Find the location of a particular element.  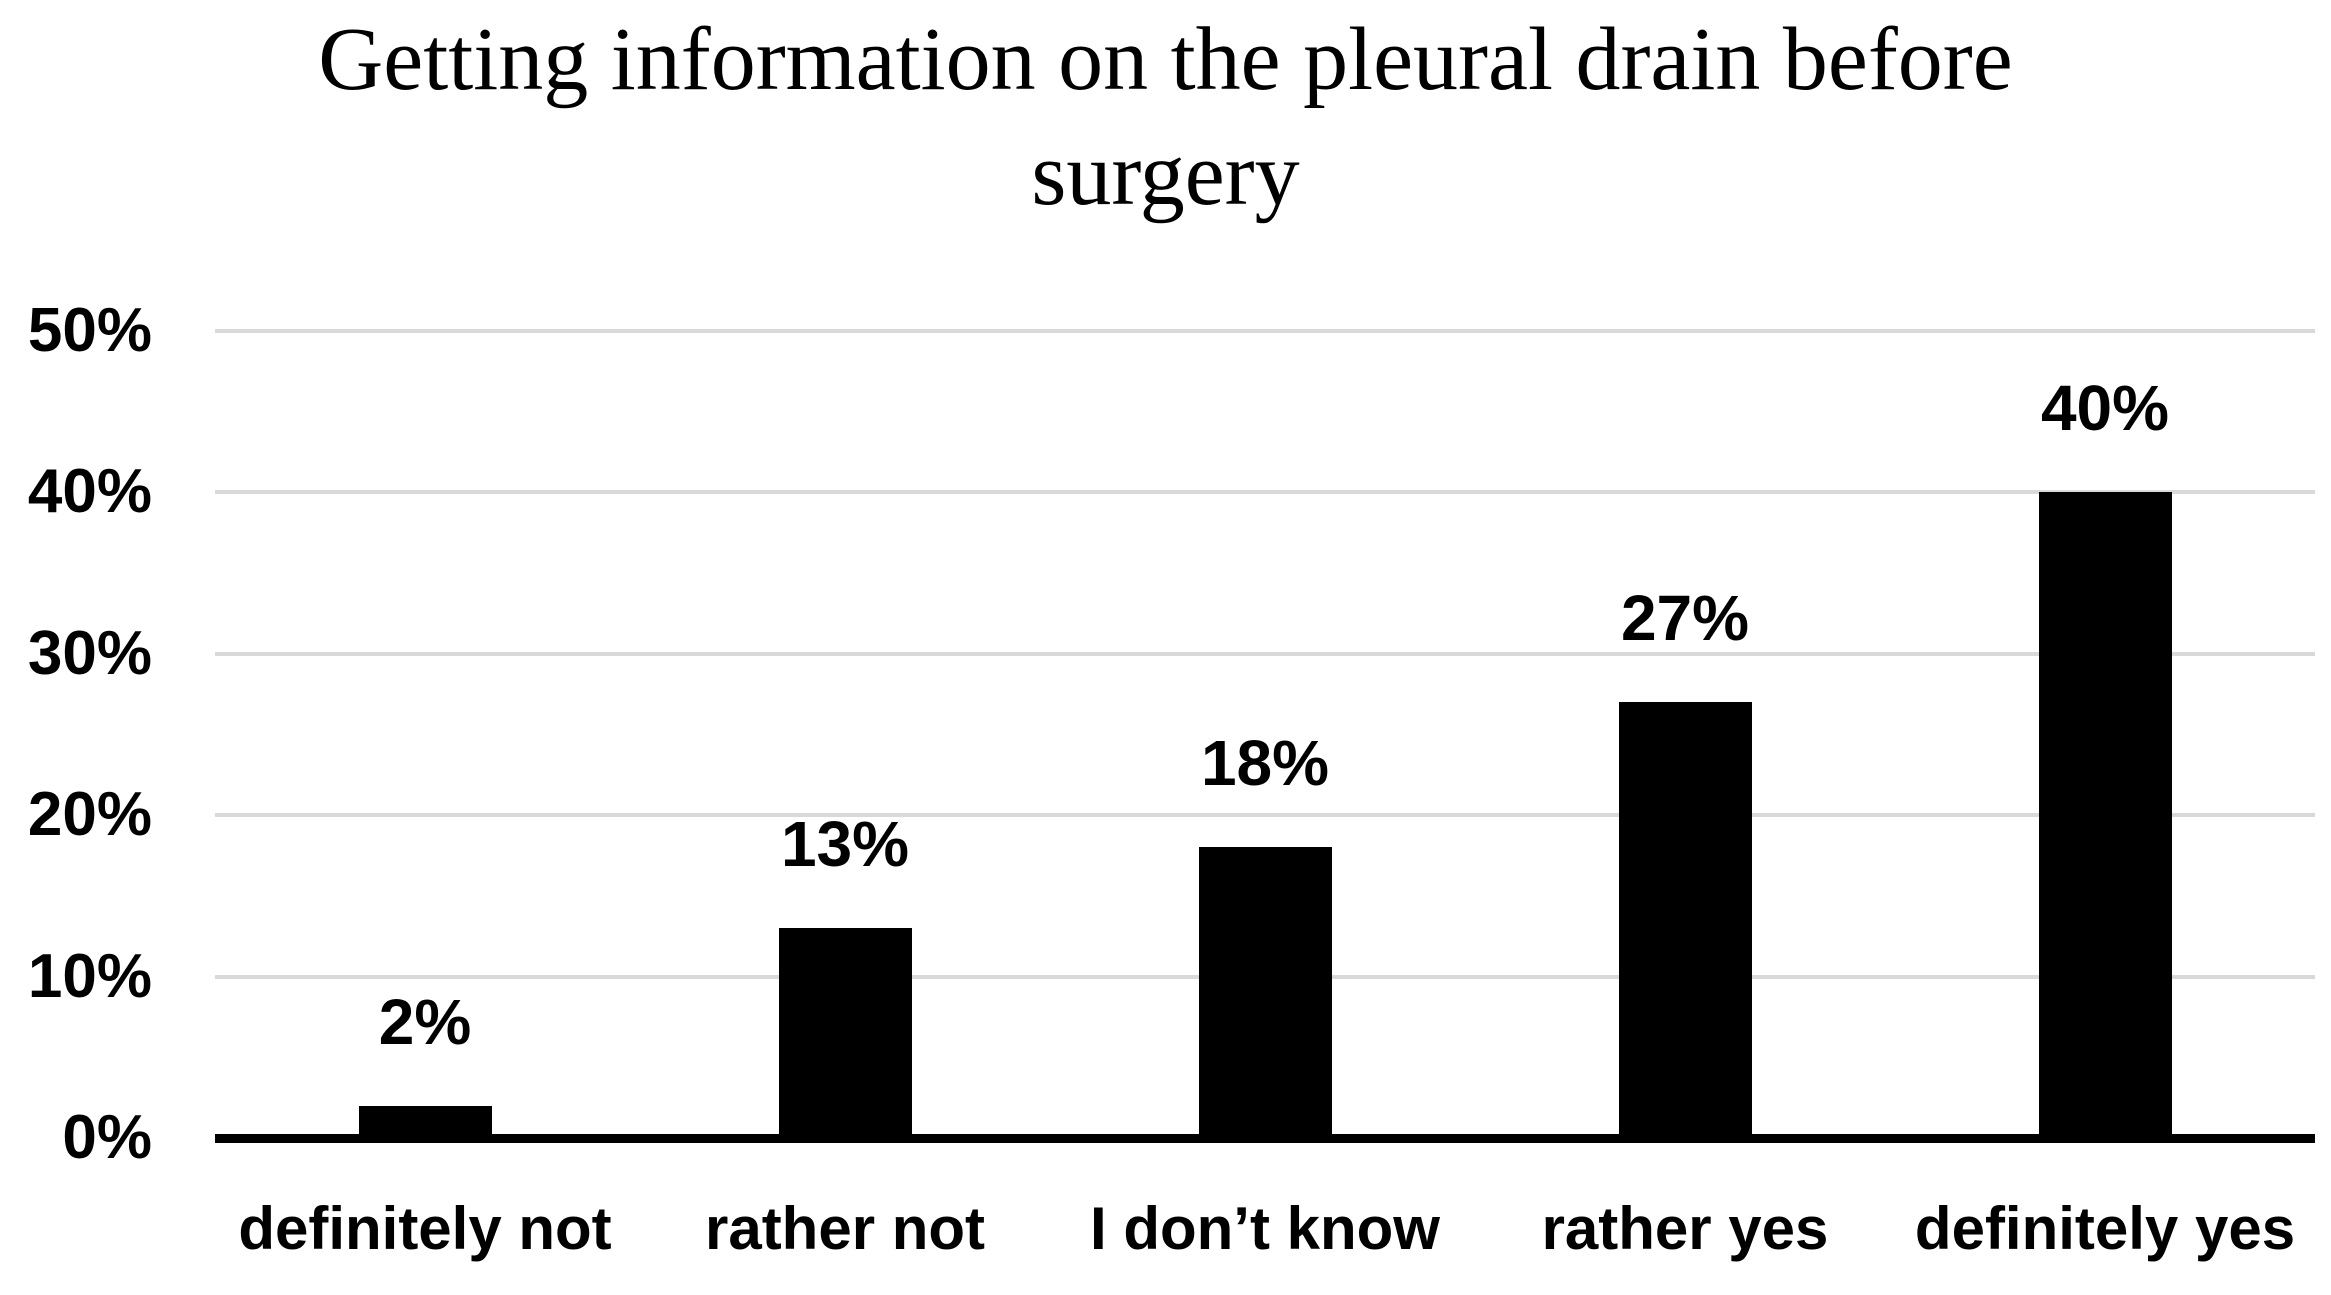

y-tick-label-20: 20% is located at coordinates (89, 815).